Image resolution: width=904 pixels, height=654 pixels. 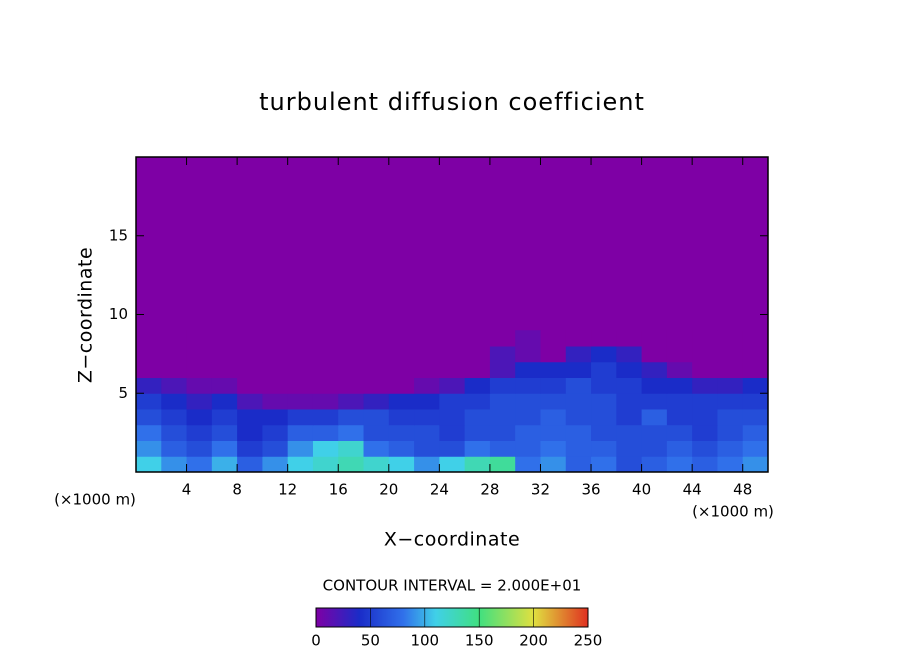 What do you see at coordinates (456, 628) in the screenshot?
I see `colorbar: 0 50 100 150 200 250` at bounding box center [456, 628].